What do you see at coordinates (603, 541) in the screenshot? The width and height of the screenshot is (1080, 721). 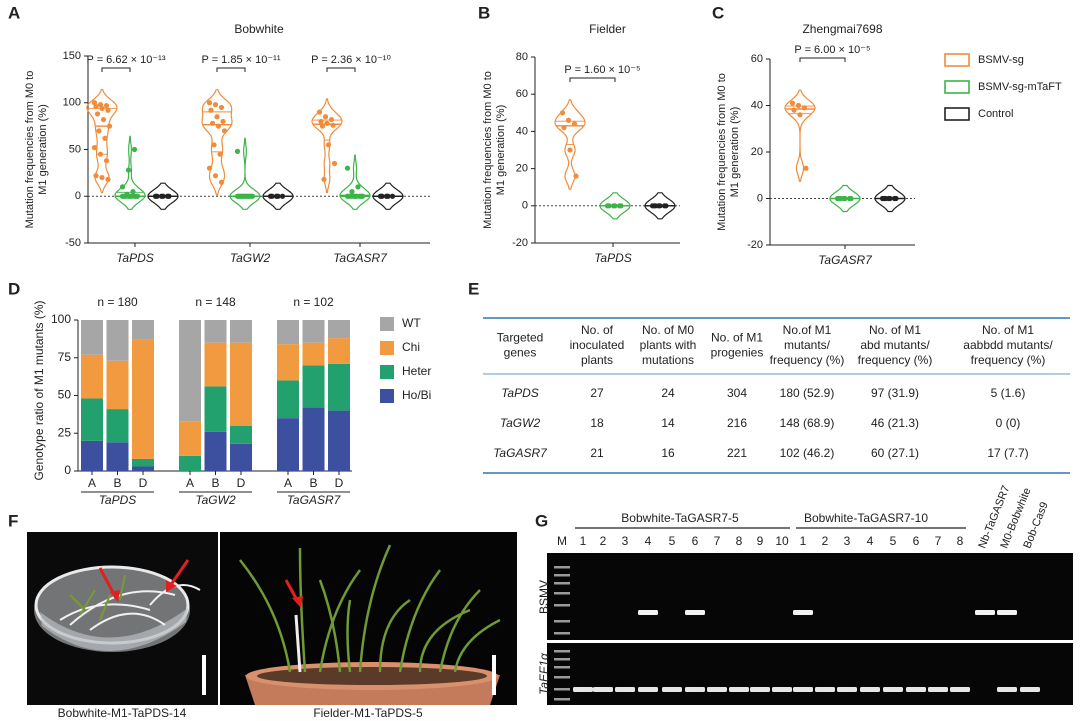 I see `gel-lane-label: 2` at bounding box center [603, 541].